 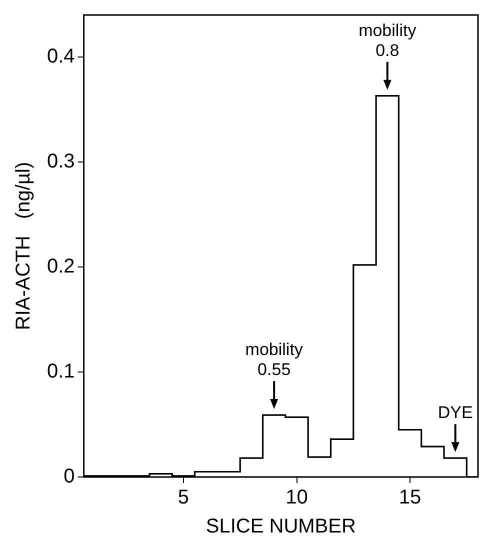 What do you see at coordinates (60, 161) in the screenshot?
I see `y-tick-label: 0.3` at bounding box center [60, 161].